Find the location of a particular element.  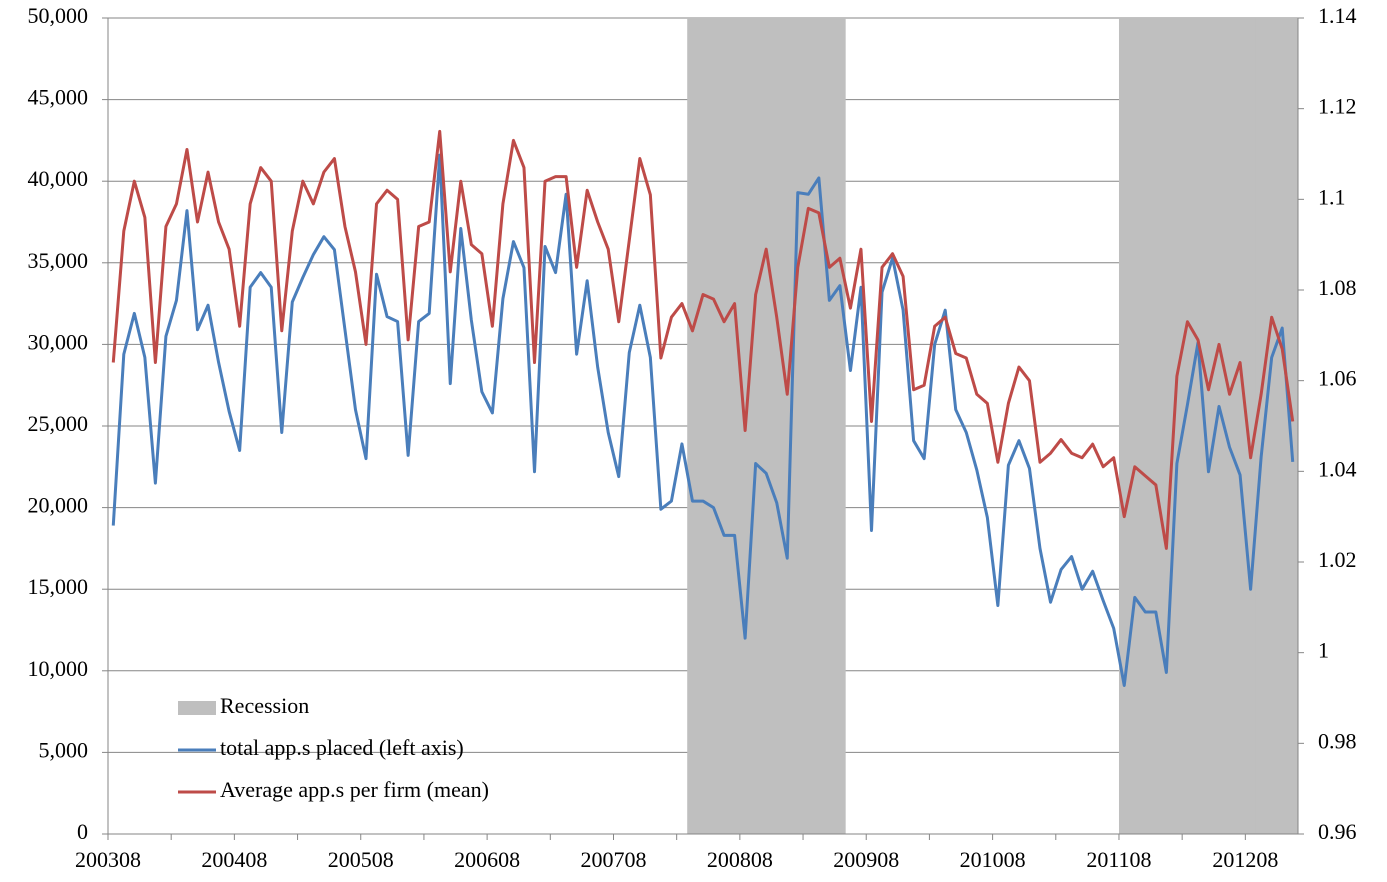

legend-swatch is located at coordinates (197, 708).